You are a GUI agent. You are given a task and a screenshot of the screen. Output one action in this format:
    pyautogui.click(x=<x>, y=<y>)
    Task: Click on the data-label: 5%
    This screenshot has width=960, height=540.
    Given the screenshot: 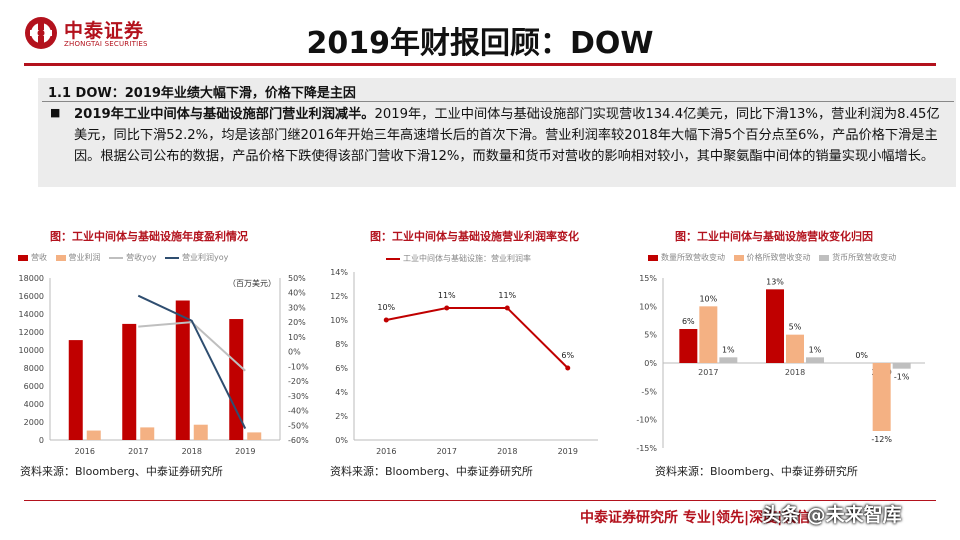 What is the action you would take?
    pyautogui.click(x=795, y=327)
    